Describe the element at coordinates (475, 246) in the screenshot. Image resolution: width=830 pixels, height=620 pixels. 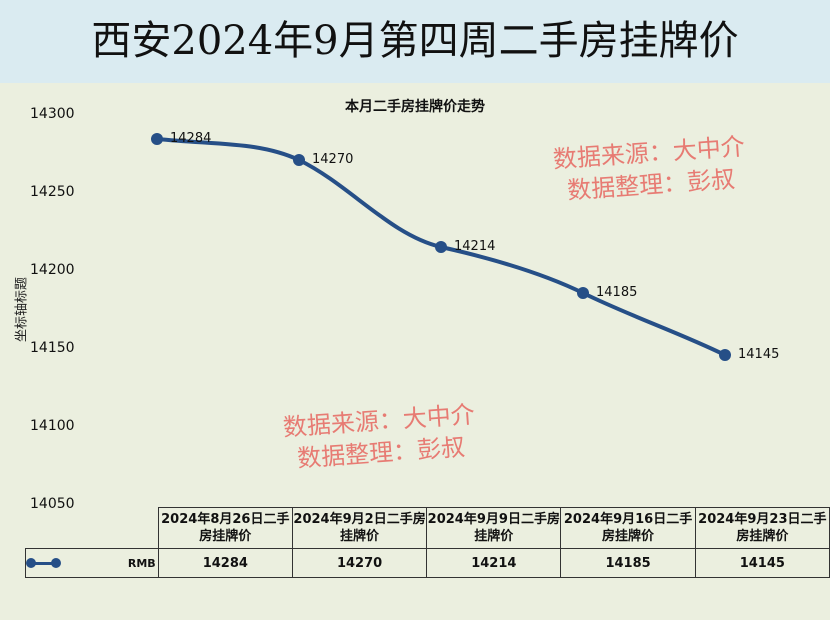
I see `data-label: 14214` at that location.